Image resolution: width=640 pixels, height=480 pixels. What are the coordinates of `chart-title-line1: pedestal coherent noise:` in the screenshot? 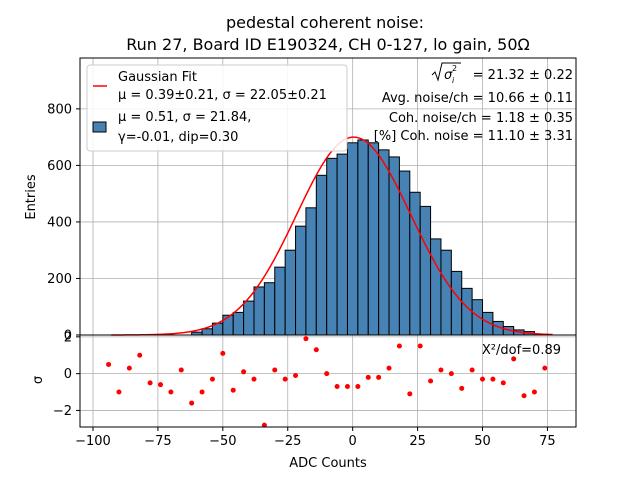 It's located at (325, 22).